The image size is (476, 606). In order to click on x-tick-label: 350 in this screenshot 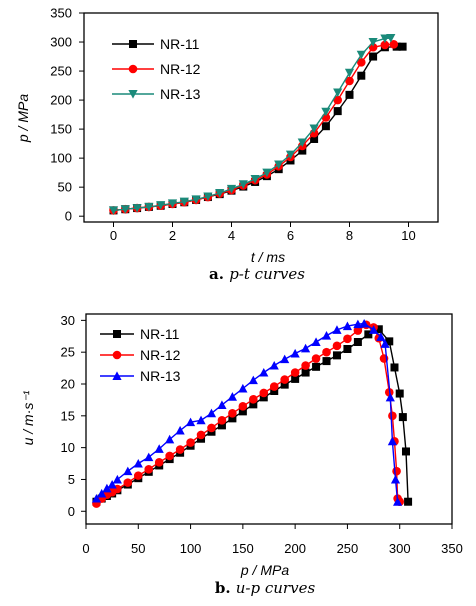, I will do `click(452, 548)`.